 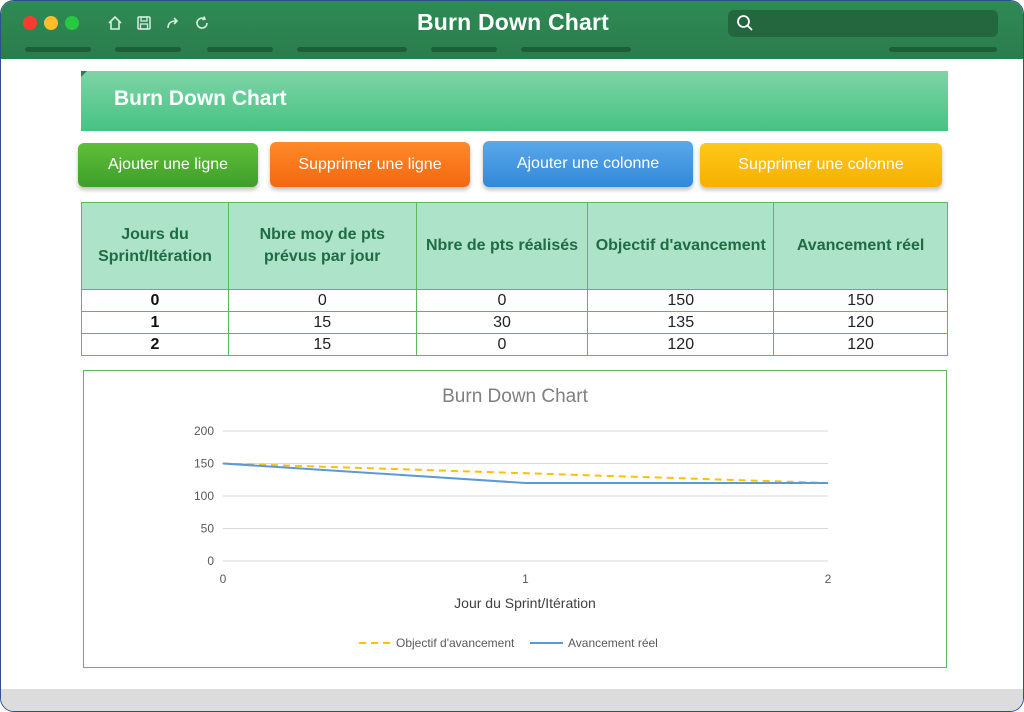 I want to click on column-header-done-points: Nbre de pts réalisés, so click(x=502, y=246).